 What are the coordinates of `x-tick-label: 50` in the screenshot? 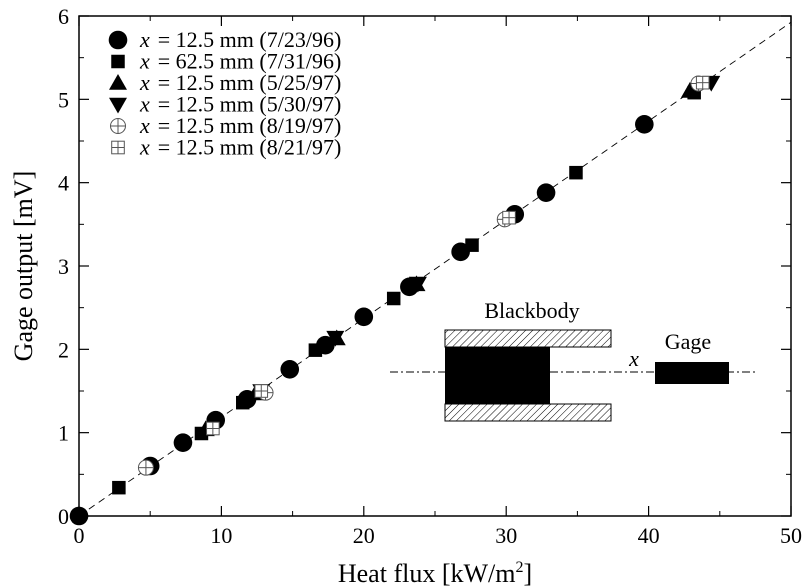 It's located at (791, 535).